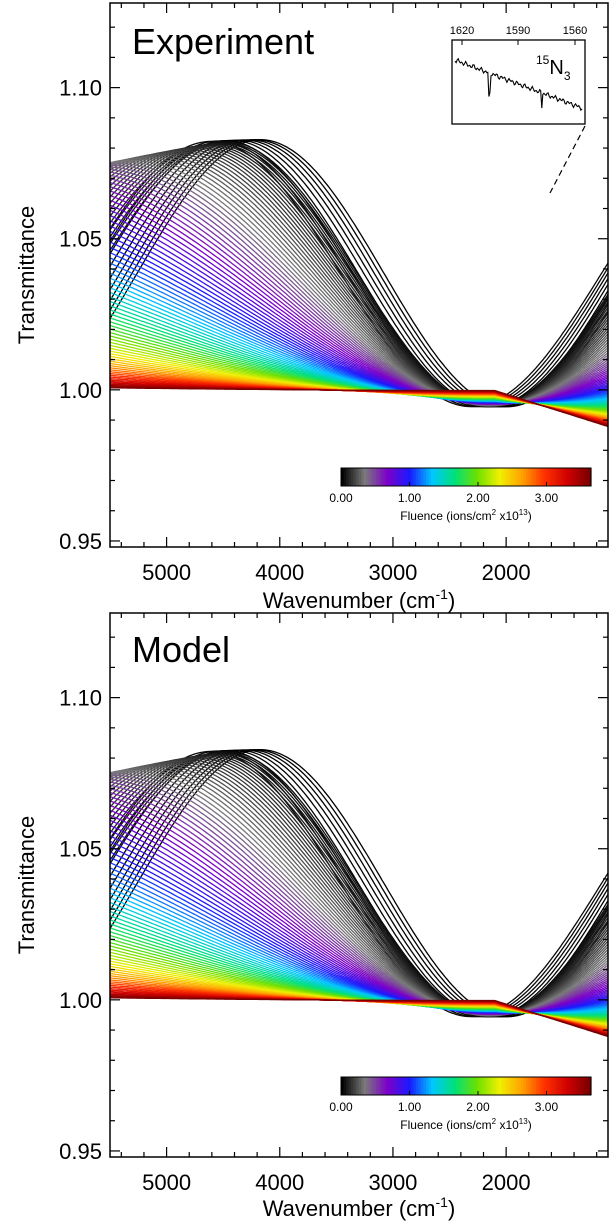 This screenshot has height=1225, width=609. What do you see at coordinates (359, 407) in the screenshot?
I see `spectrum-curve` at bounding box center [359, 407].